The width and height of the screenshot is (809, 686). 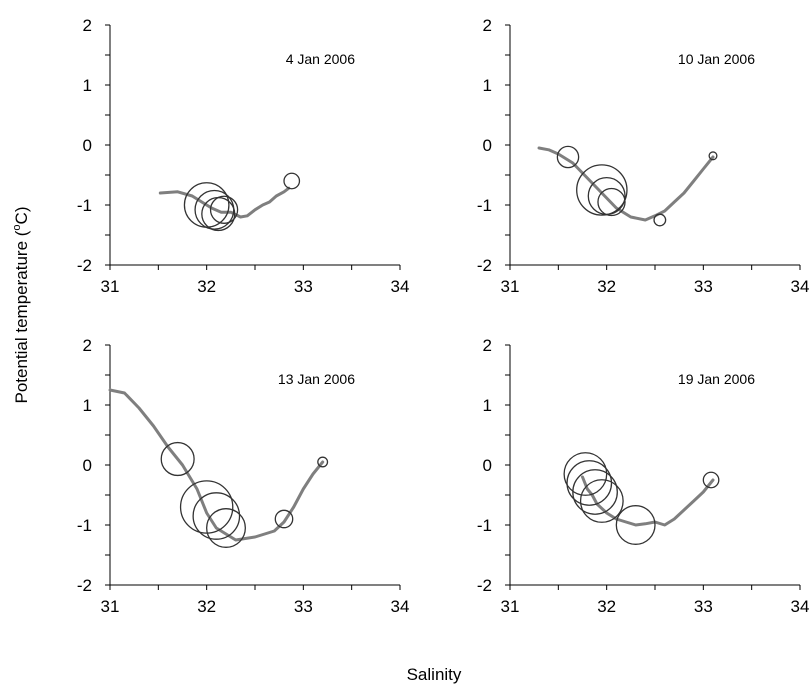 I want to click on y-axis-label: Potential temperature (oC), so click(x=21, y=305).